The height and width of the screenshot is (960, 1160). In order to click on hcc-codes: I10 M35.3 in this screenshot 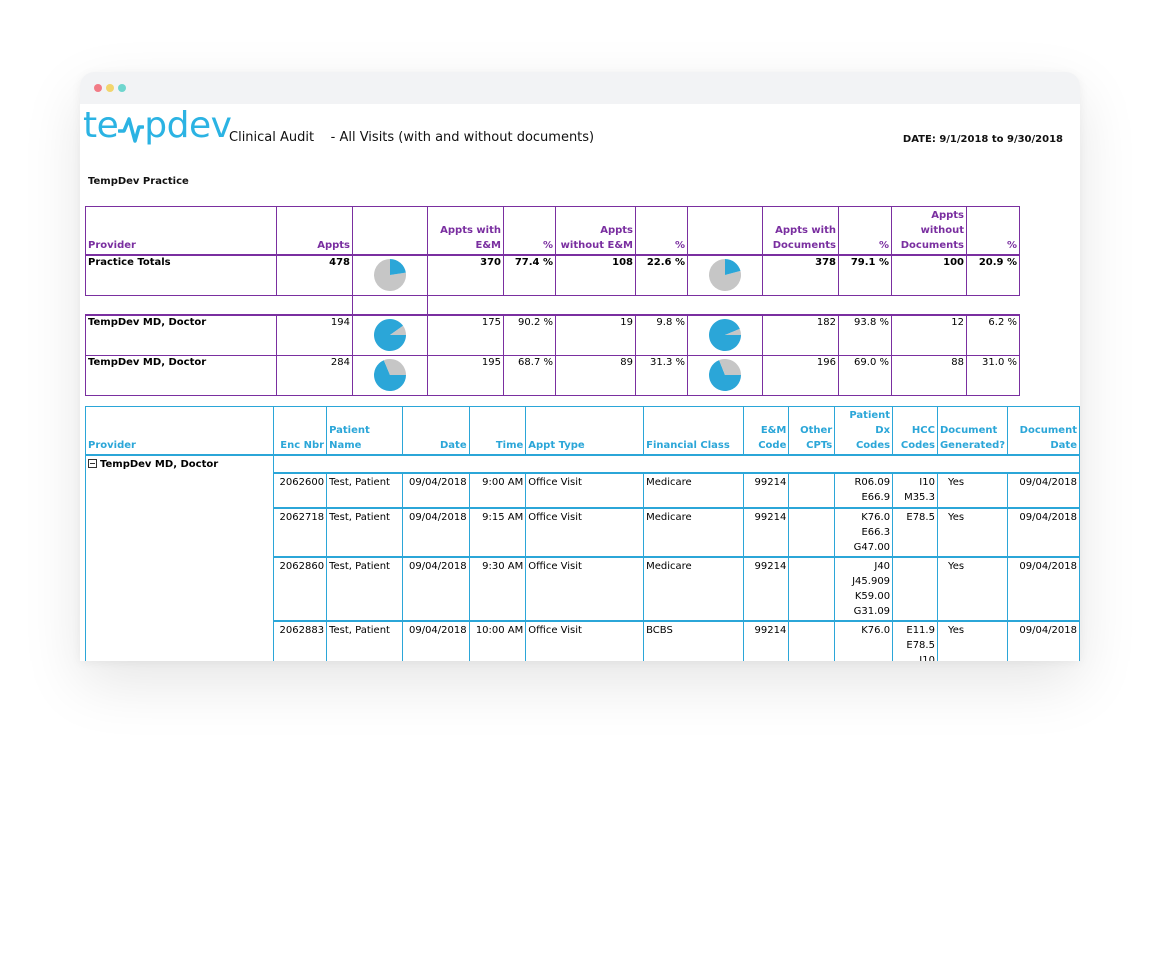, I will do `click(915, 491)`.